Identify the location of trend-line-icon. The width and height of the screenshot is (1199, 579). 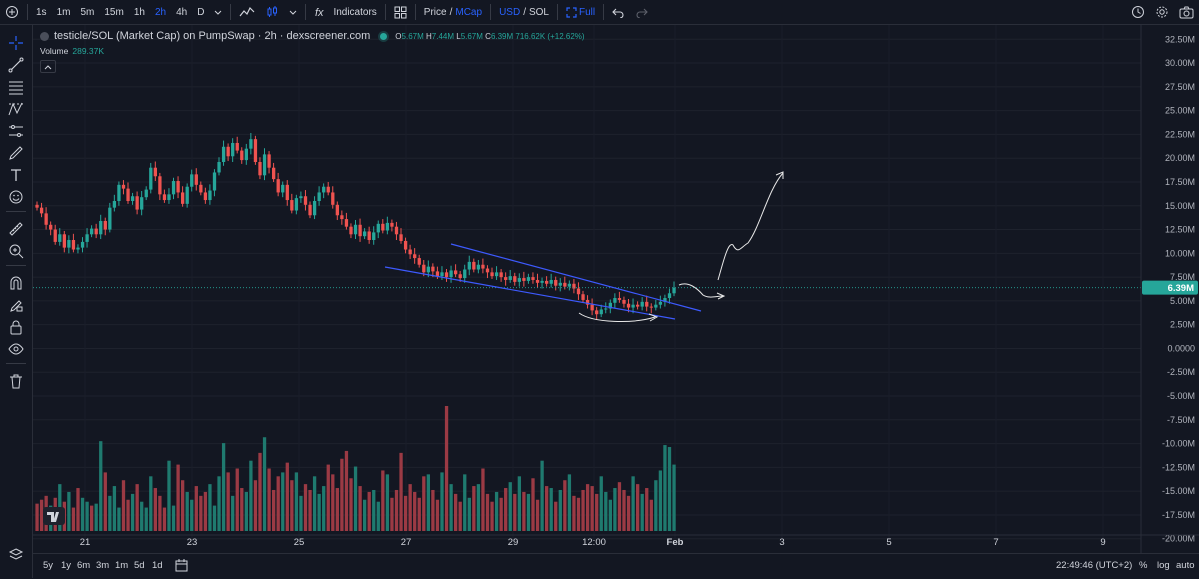
(16, 65).